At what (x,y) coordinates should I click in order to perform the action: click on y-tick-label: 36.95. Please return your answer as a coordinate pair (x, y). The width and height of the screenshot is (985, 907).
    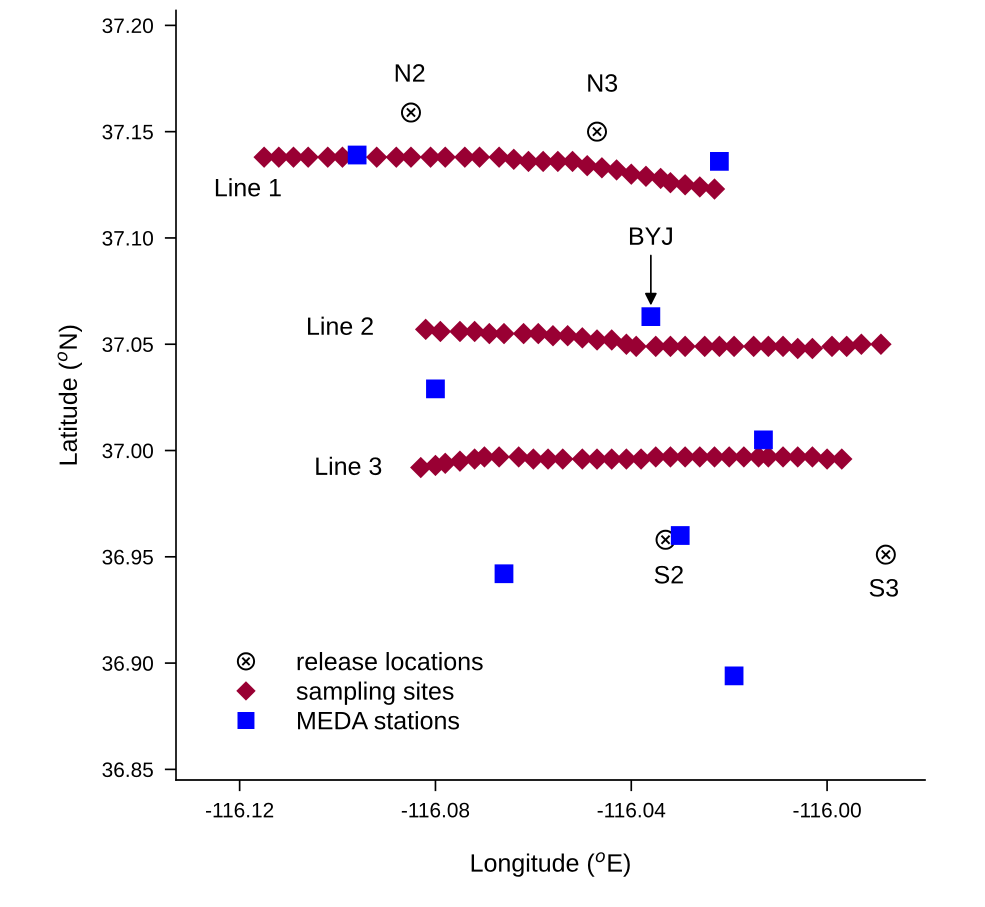
    Looking at the image, I should click on (127, 557).